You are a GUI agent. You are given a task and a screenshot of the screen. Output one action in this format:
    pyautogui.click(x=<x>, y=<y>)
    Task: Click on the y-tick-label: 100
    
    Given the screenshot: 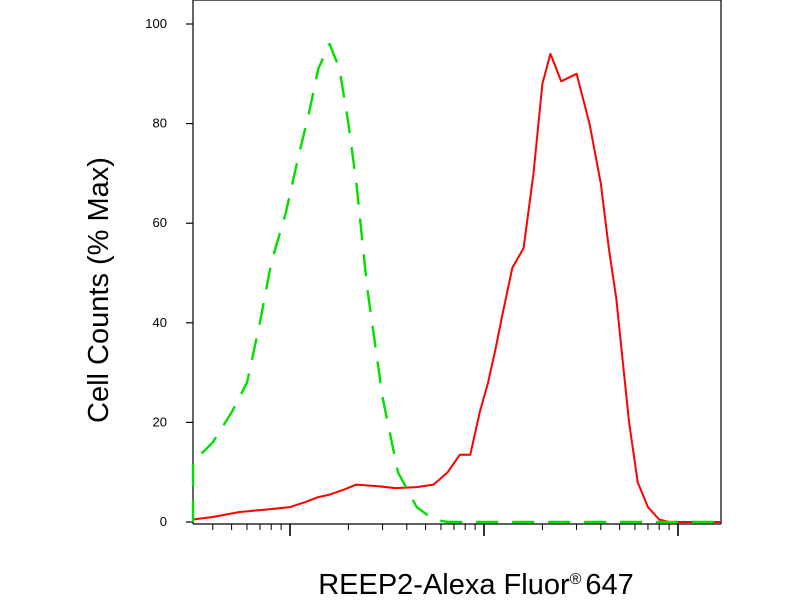 What is the action you would take?
    pyautogui.click(x=156, y=23)
    